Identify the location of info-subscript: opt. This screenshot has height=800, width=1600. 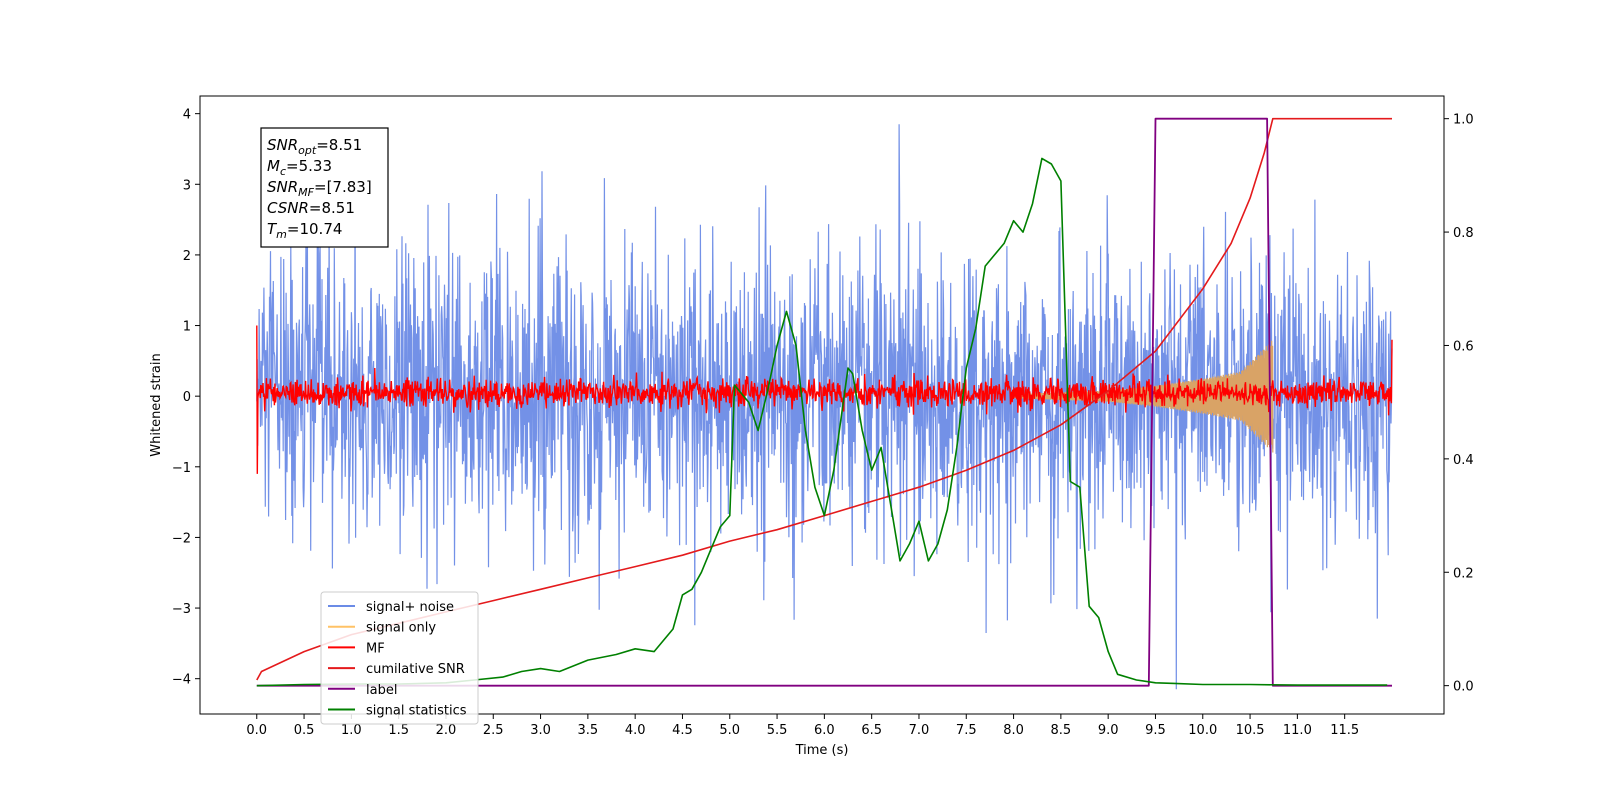
(307, 150).